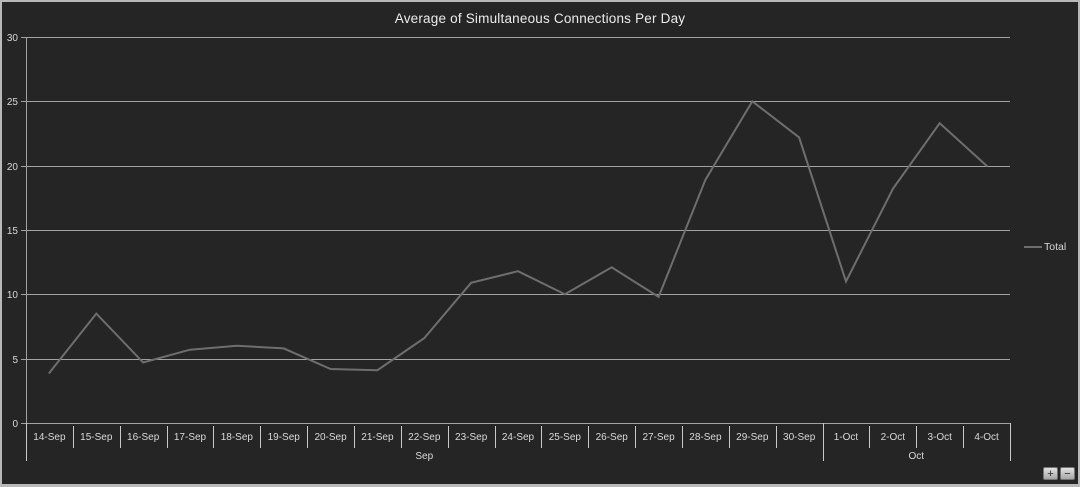  Describe the element at coordinates (986, 437) in the screenshot. I see `x-axis-date-label: 4-Oct` at that location.